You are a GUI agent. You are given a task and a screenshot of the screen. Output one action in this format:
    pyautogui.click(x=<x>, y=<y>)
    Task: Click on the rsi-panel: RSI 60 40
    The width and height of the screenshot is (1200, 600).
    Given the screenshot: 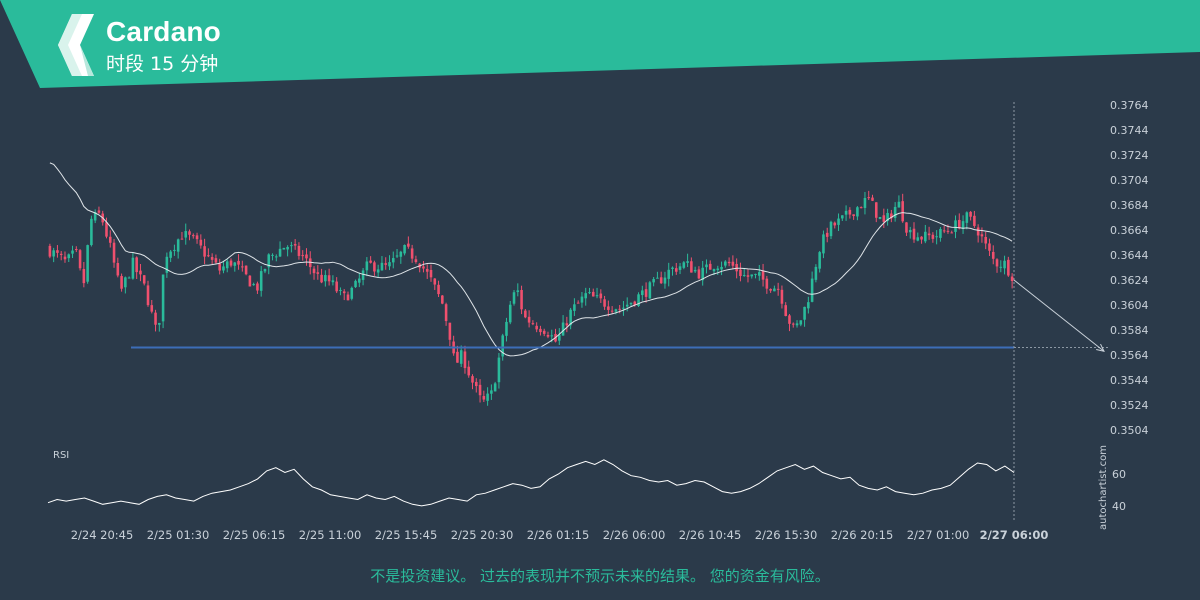 What is the action you would take?
    pyautogui.click(x=586, y=481)
    